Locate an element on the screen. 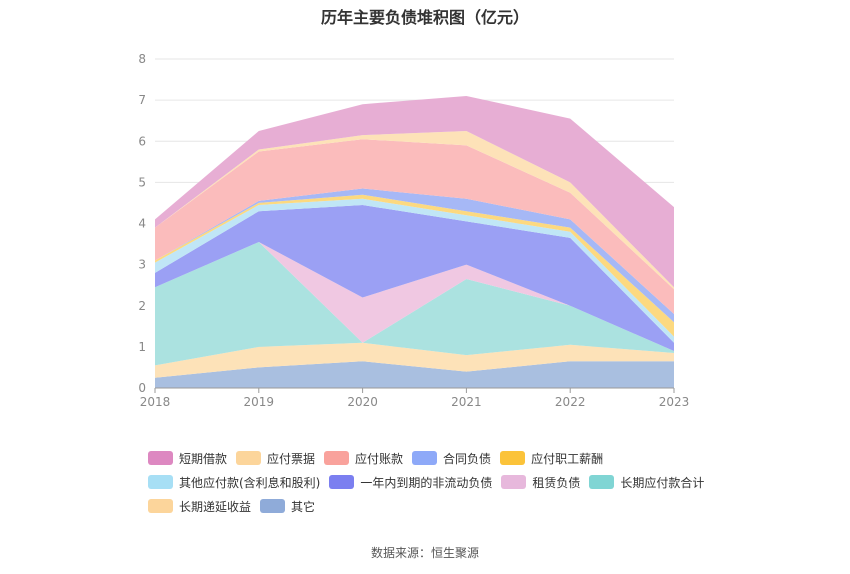 The height and width of the screenshot is (574, 850). y-tick-label: 1 is located at coordinates (142, 347).